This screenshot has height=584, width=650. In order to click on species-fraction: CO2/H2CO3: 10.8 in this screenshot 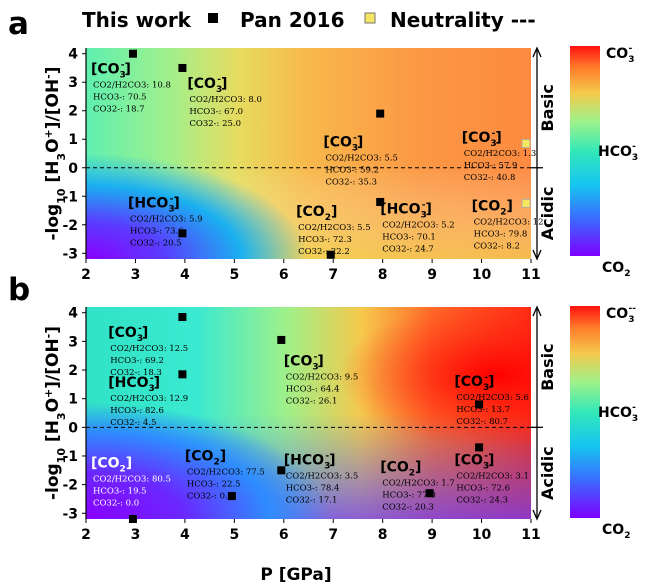, I will do `click(132, 86)`.